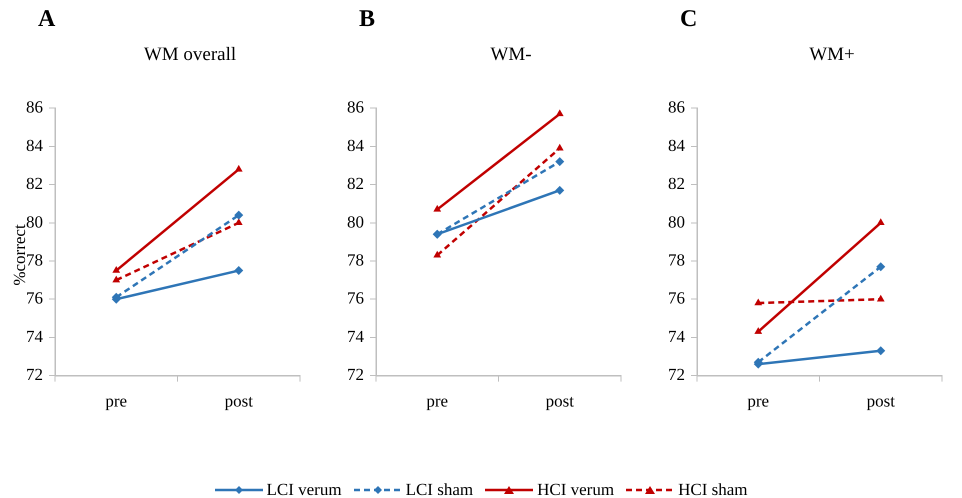 The image size is (962, 498). What do you see at coordinates (190, 55) in the screenshot?
I see `chart-subtitle: WM overall` at bounding box center [190, 55].